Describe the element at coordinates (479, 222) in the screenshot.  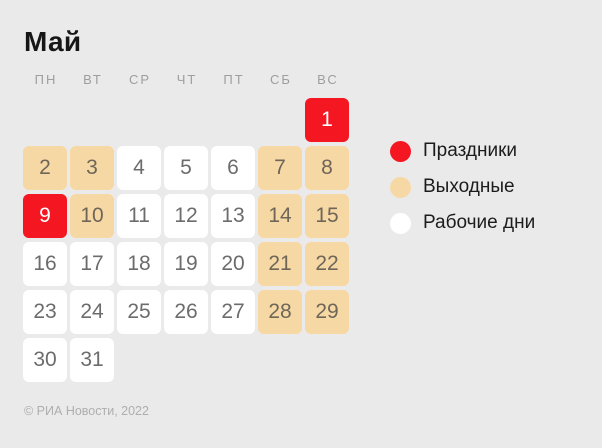
I see `legend-label-work: Рабочие дни` at that location.